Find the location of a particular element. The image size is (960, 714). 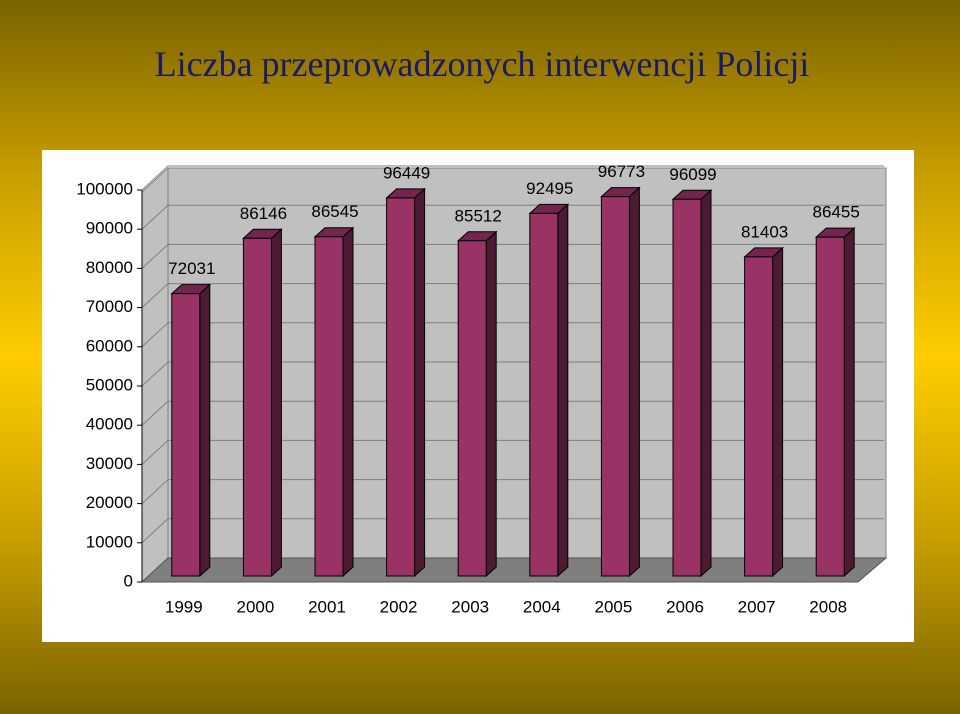

y-tick-label: 100000 is located at coordinates (104, 188).